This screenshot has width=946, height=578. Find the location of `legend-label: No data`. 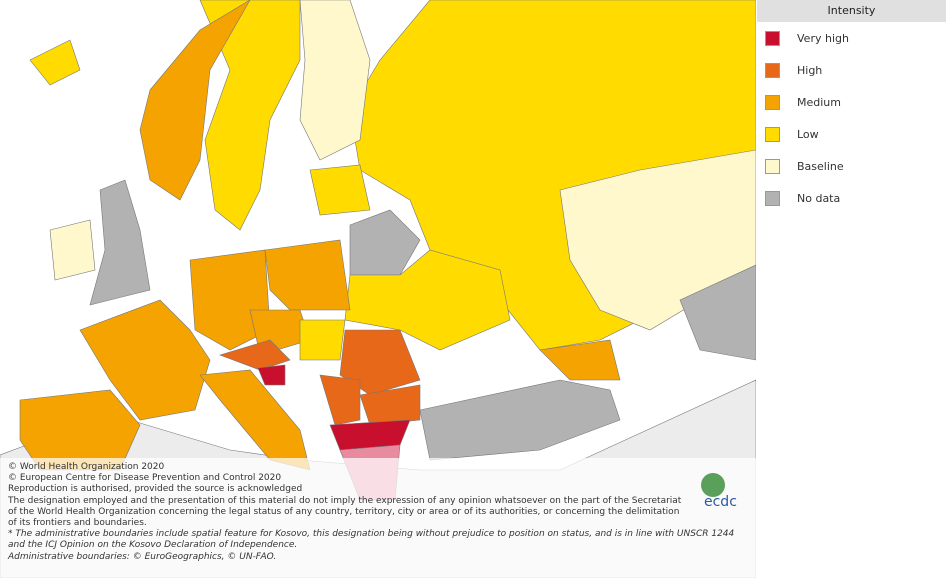

legend-label: No data is located at coordinates (819, 198).